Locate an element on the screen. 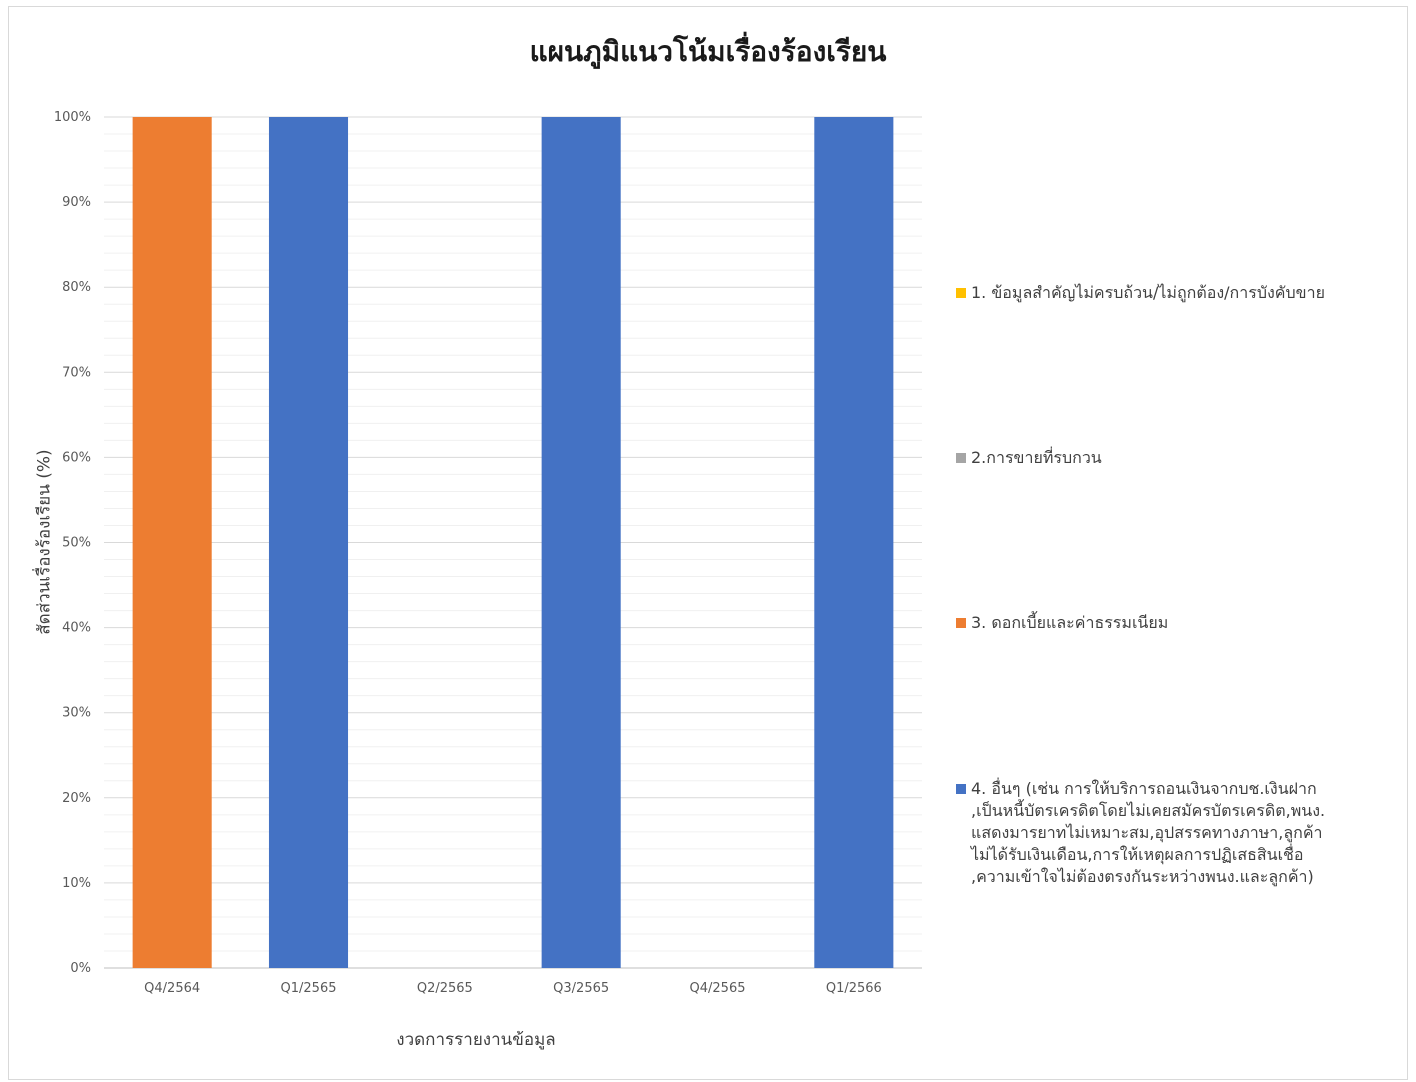  x-tick-label: Q1/2566 is located at coordinates (854, 988).